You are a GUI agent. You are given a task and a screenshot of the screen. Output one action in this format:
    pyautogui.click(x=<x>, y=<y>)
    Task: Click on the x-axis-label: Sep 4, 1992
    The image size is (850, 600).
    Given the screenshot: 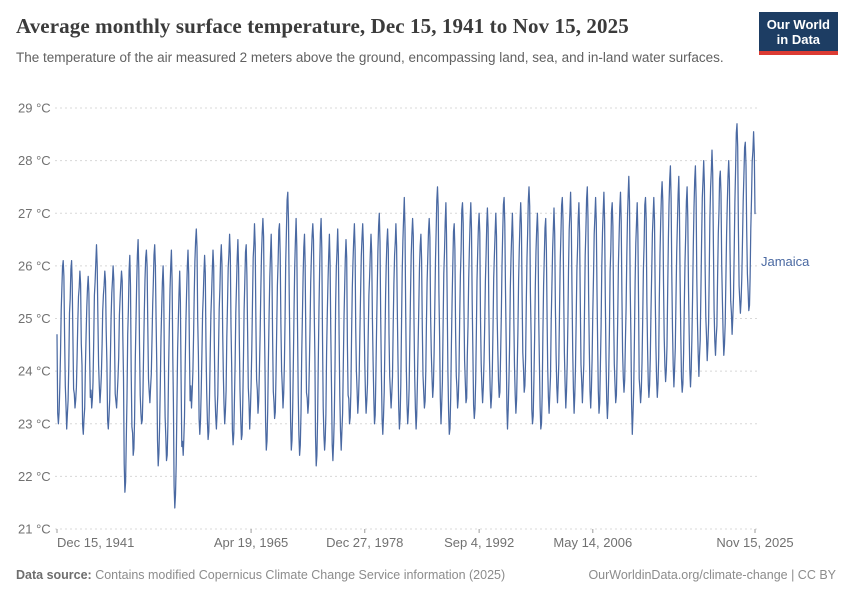 What is the action you would take?
    pyautogui.click(x=479, y=542)
    